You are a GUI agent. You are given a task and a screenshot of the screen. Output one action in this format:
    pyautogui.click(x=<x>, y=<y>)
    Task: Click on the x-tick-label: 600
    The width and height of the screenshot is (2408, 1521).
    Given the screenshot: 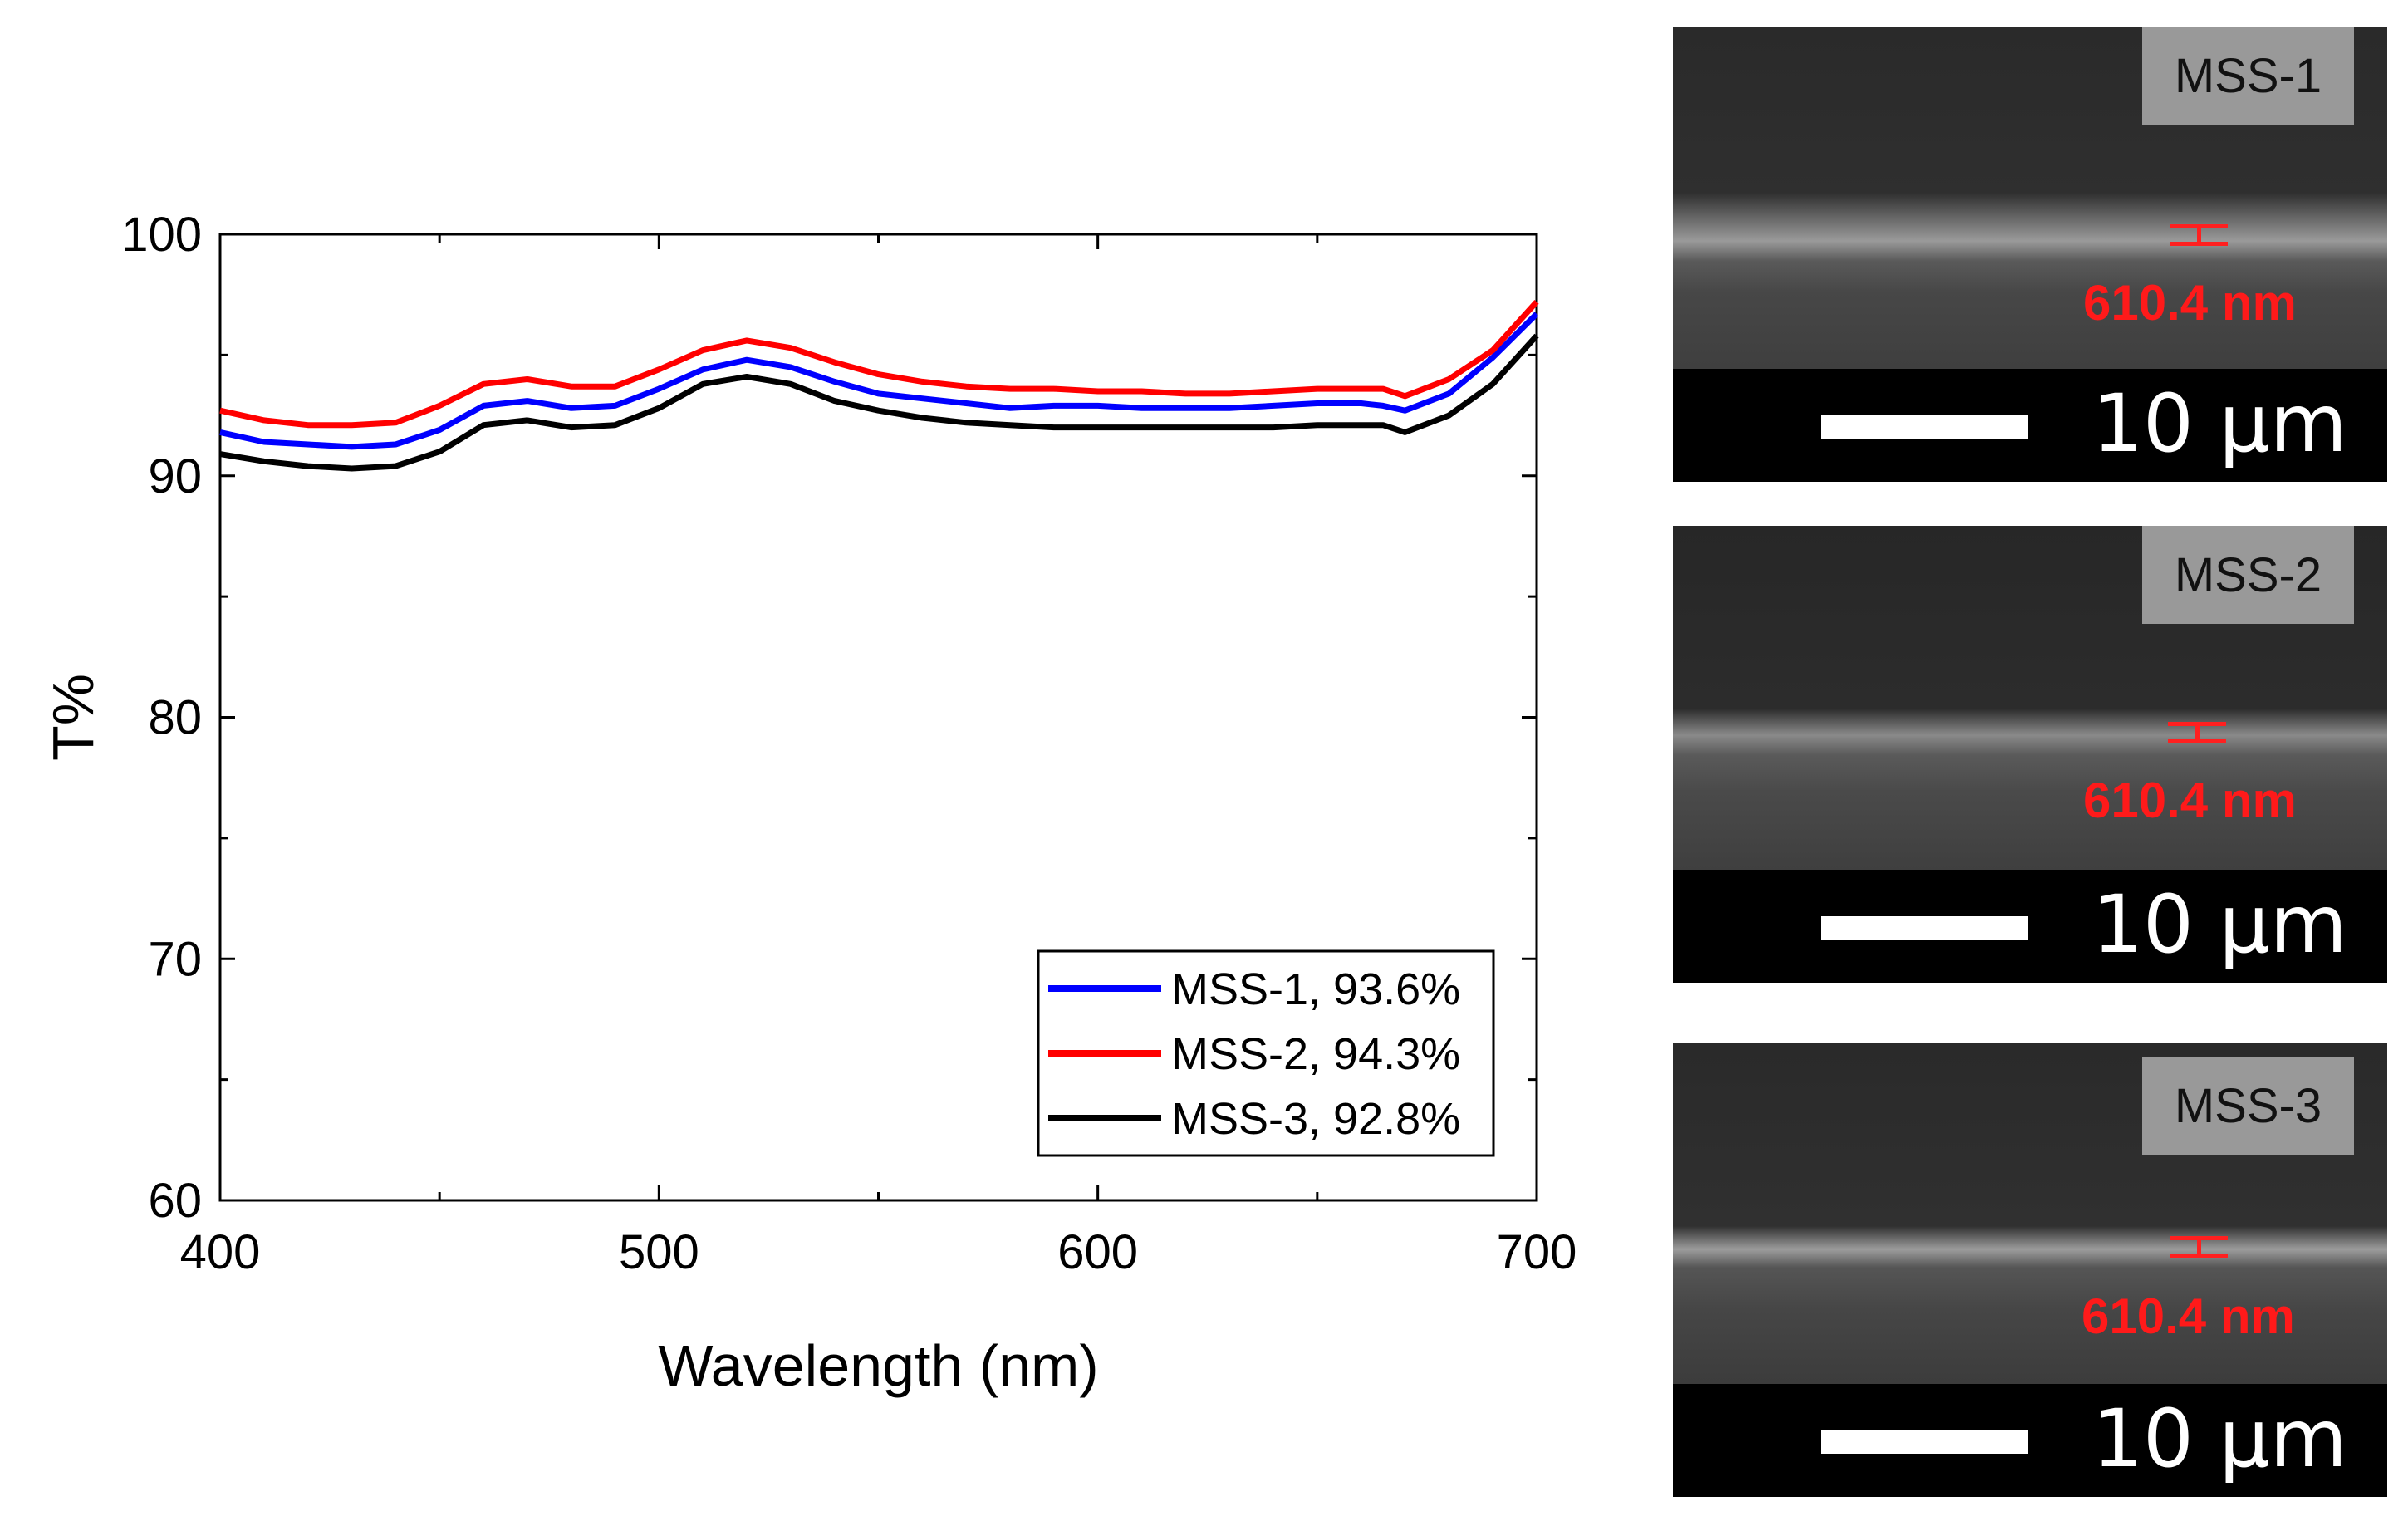 What is the action you would take?
    pyautogui.click(x=1097, y=1252)
    